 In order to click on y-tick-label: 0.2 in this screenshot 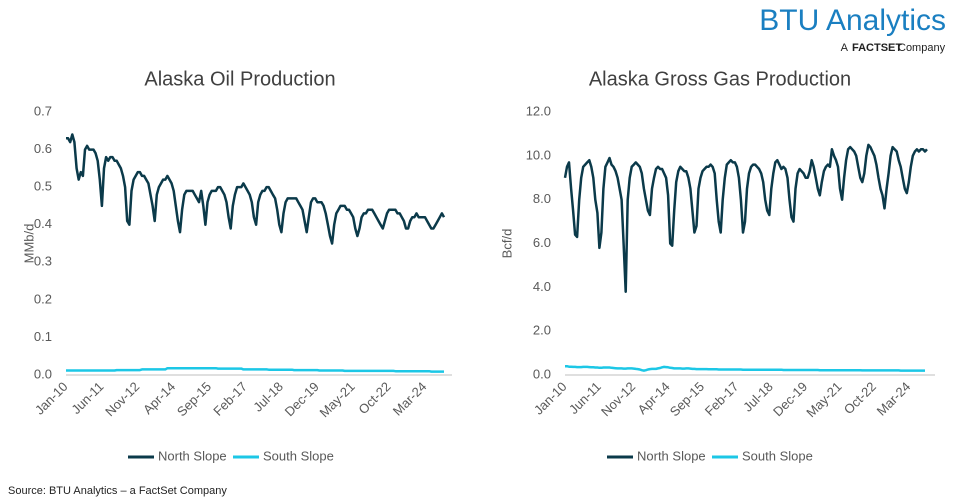, I will do `click(43, 298)`.